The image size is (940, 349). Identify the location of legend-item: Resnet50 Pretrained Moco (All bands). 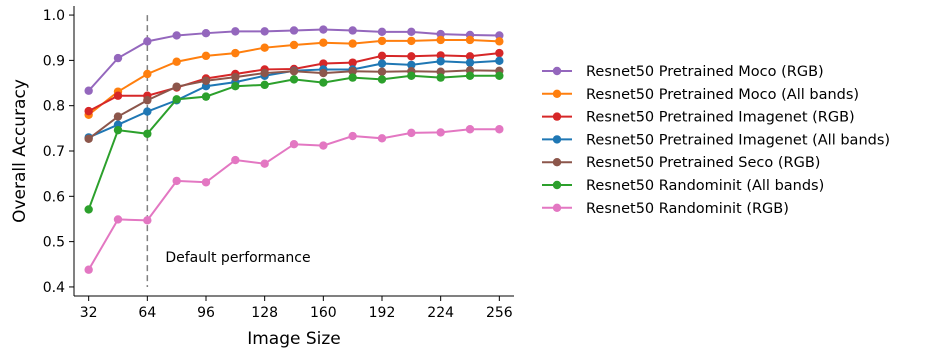
(700, 95).